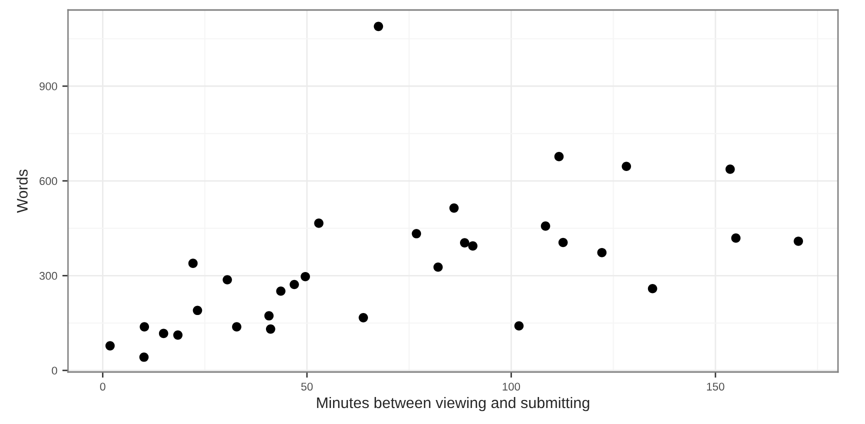 This screenshot has width=865, height=424. I want to click on x-tick-label: 100, so click(511, 386).